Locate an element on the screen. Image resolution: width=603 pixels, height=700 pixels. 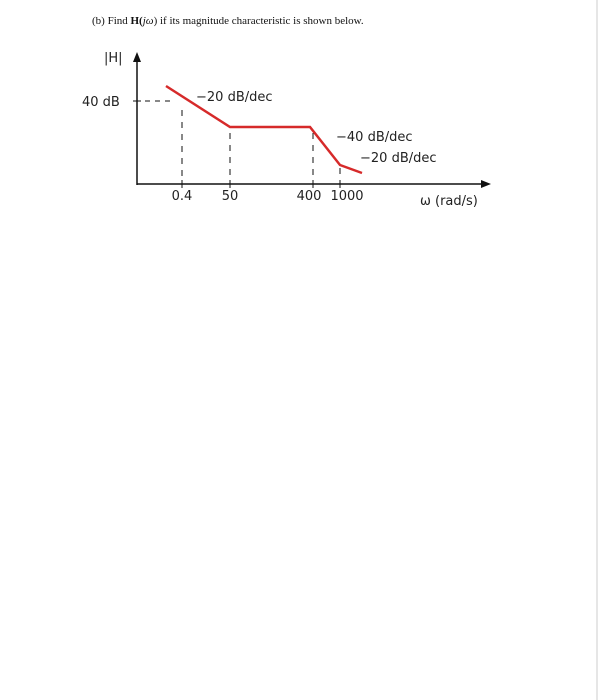
y-arrow is located at coordinates (137, 57).